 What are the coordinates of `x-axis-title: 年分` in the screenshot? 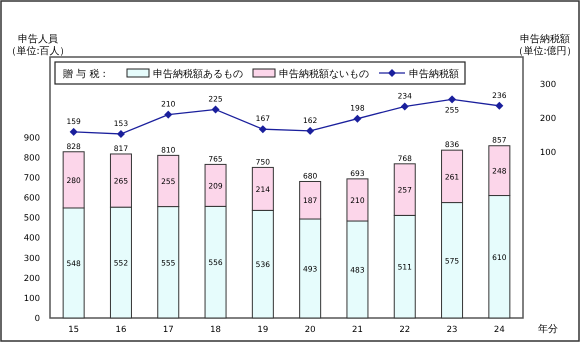 It's located at (548, 329).